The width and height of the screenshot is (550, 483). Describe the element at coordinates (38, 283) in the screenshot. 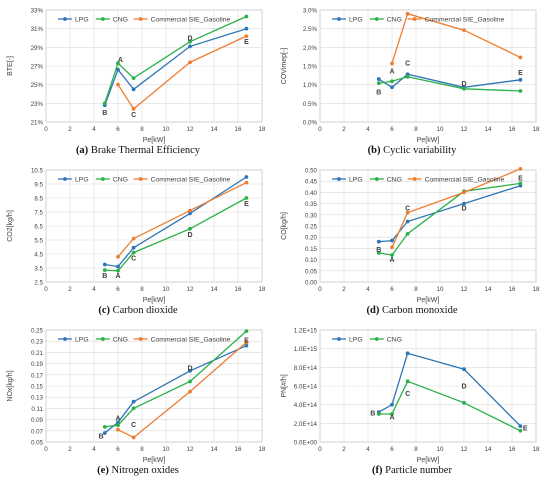

I see `y-tick-label: 2.5` at that location.